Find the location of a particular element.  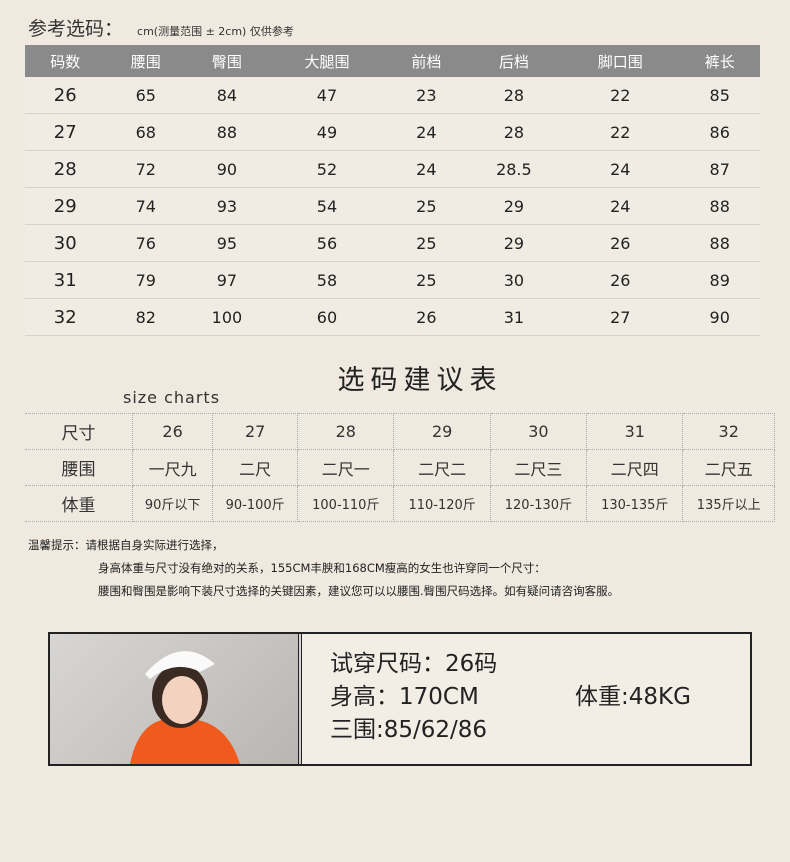

table-cell: 28.5 is located at coordinates (514, 169).